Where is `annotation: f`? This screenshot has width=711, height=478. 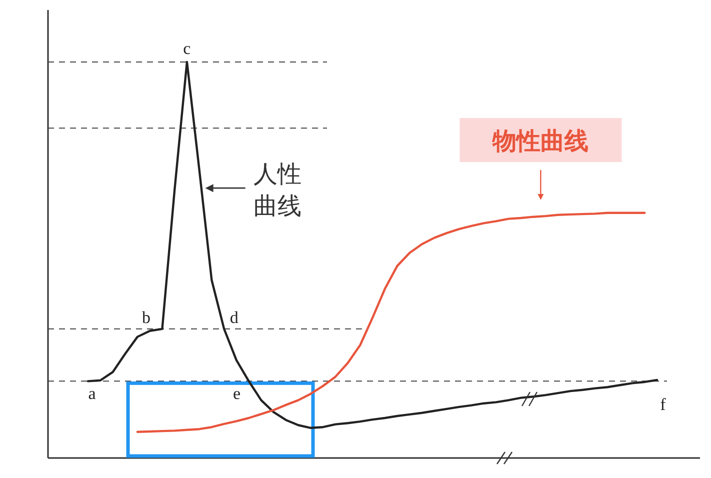 annotation: f is located at coordinates (663, 404).